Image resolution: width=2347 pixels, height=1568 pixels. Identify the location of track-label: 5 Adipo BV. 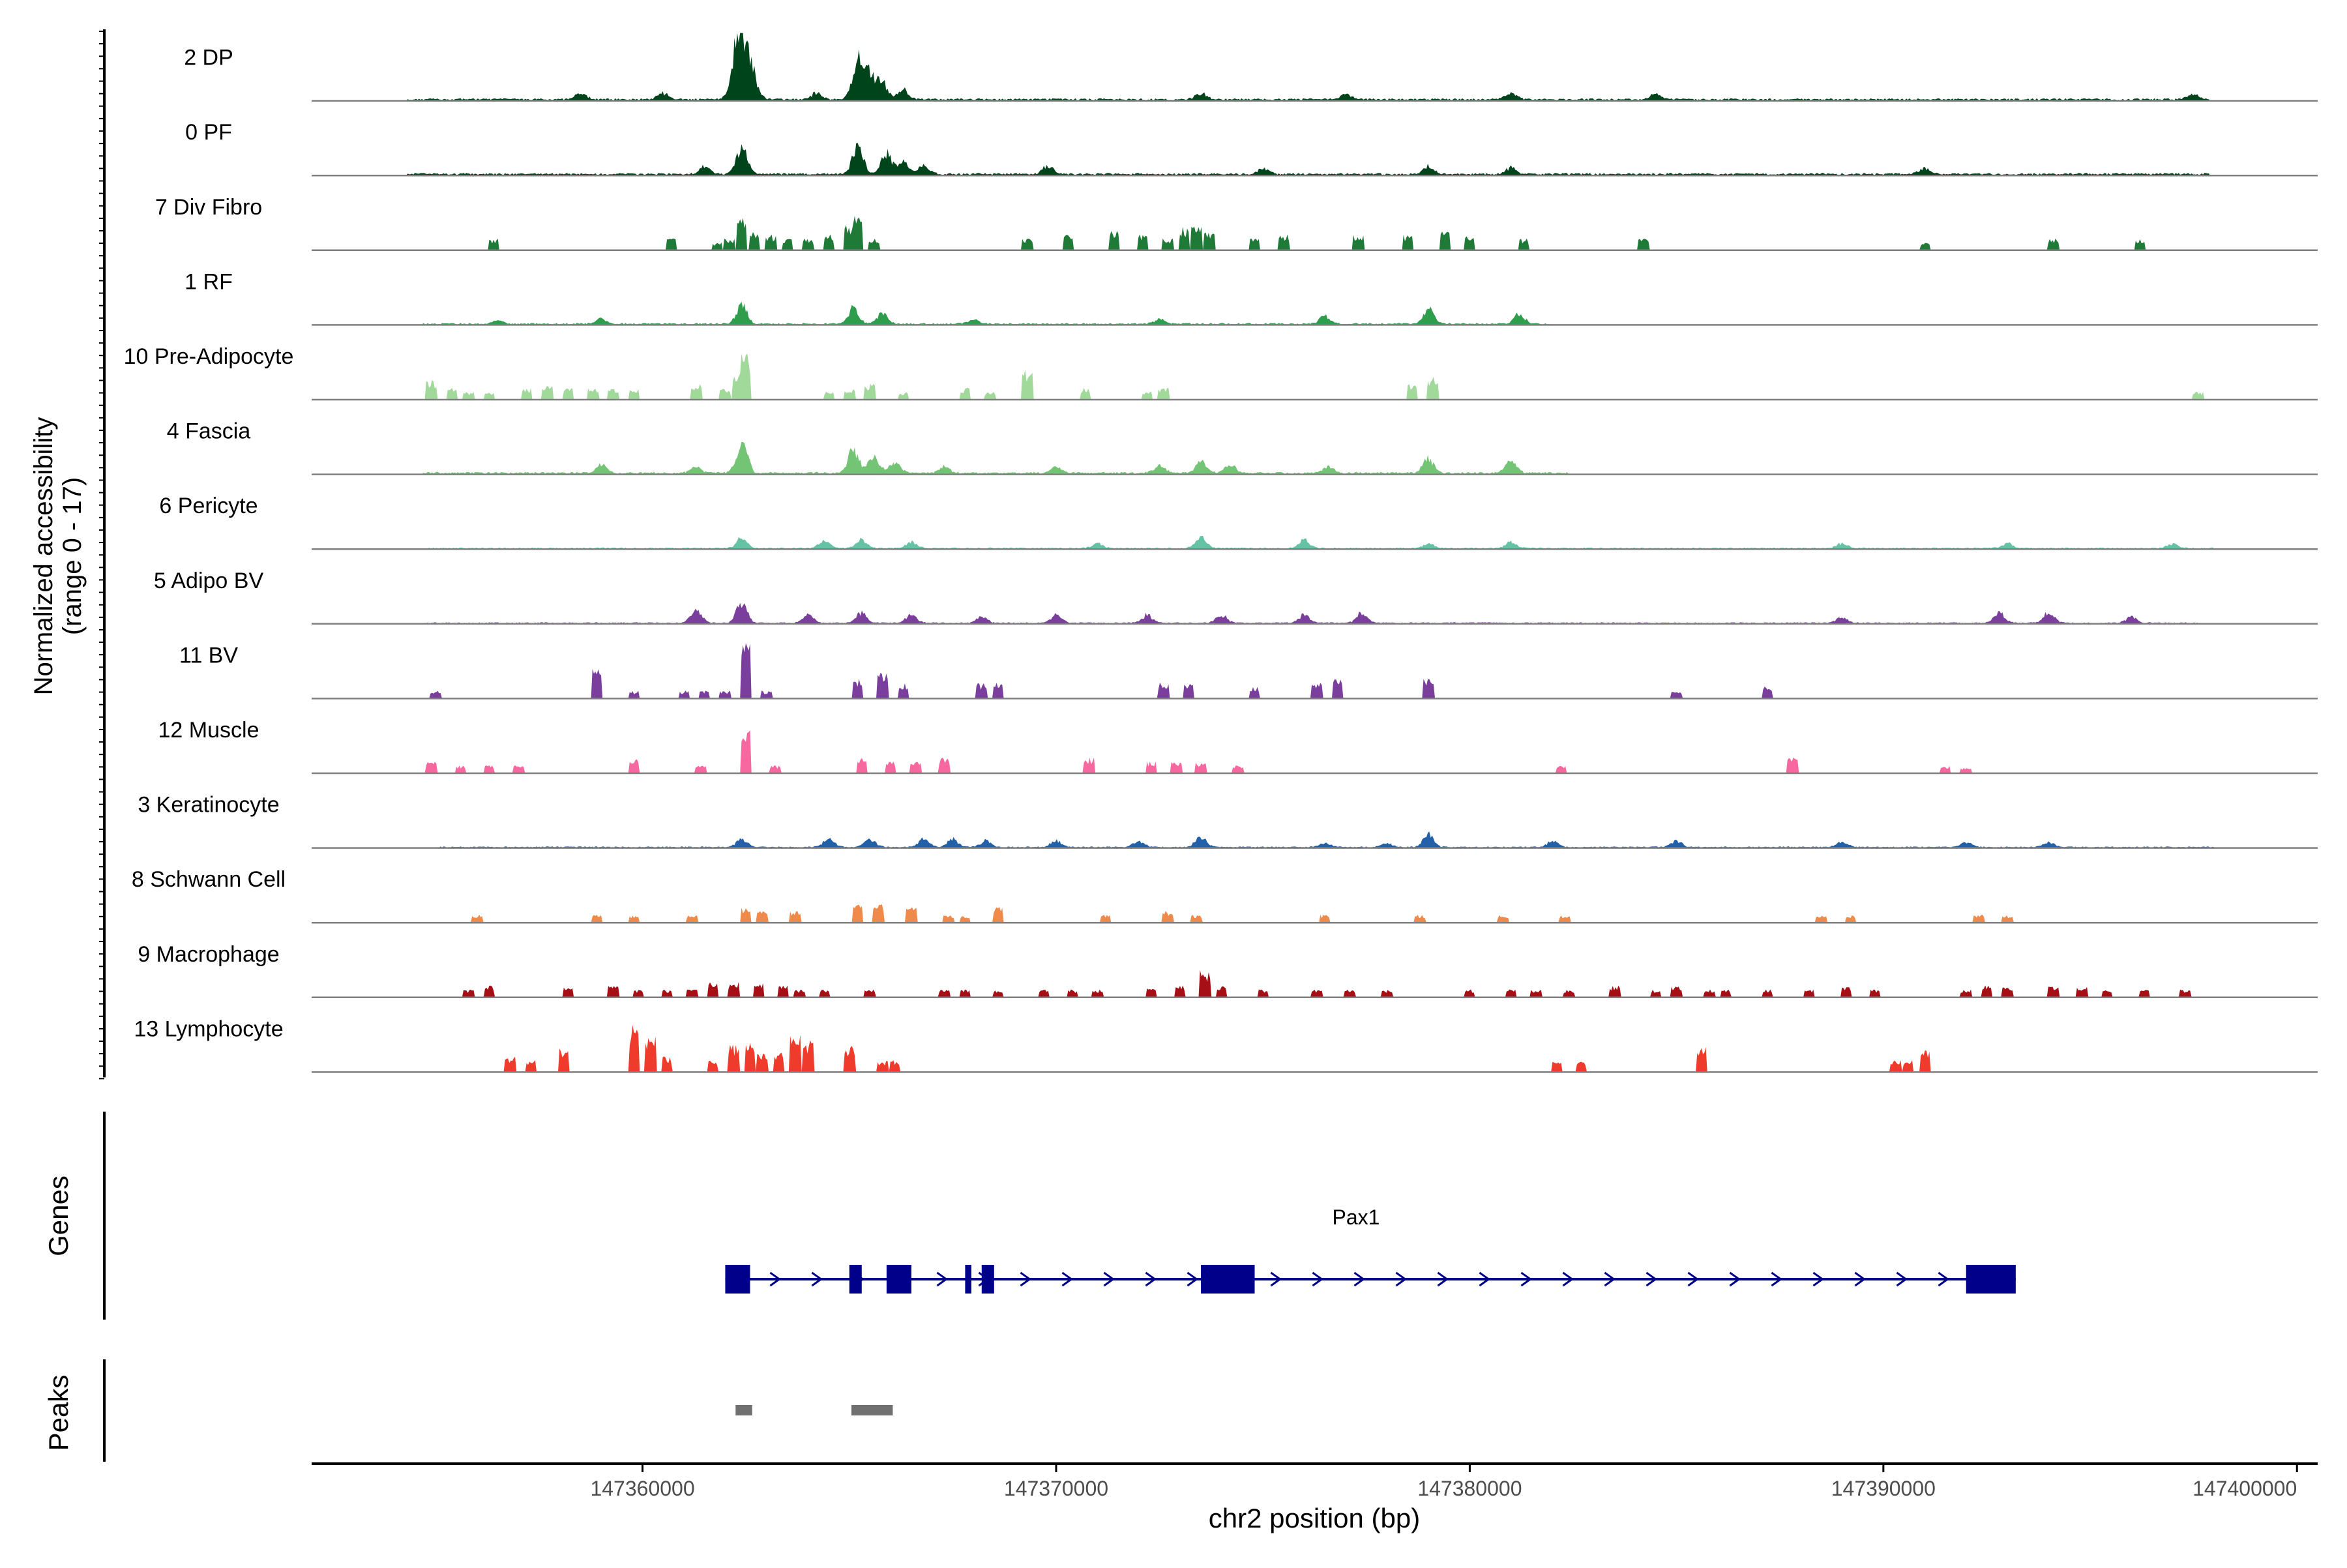
(209, 581).